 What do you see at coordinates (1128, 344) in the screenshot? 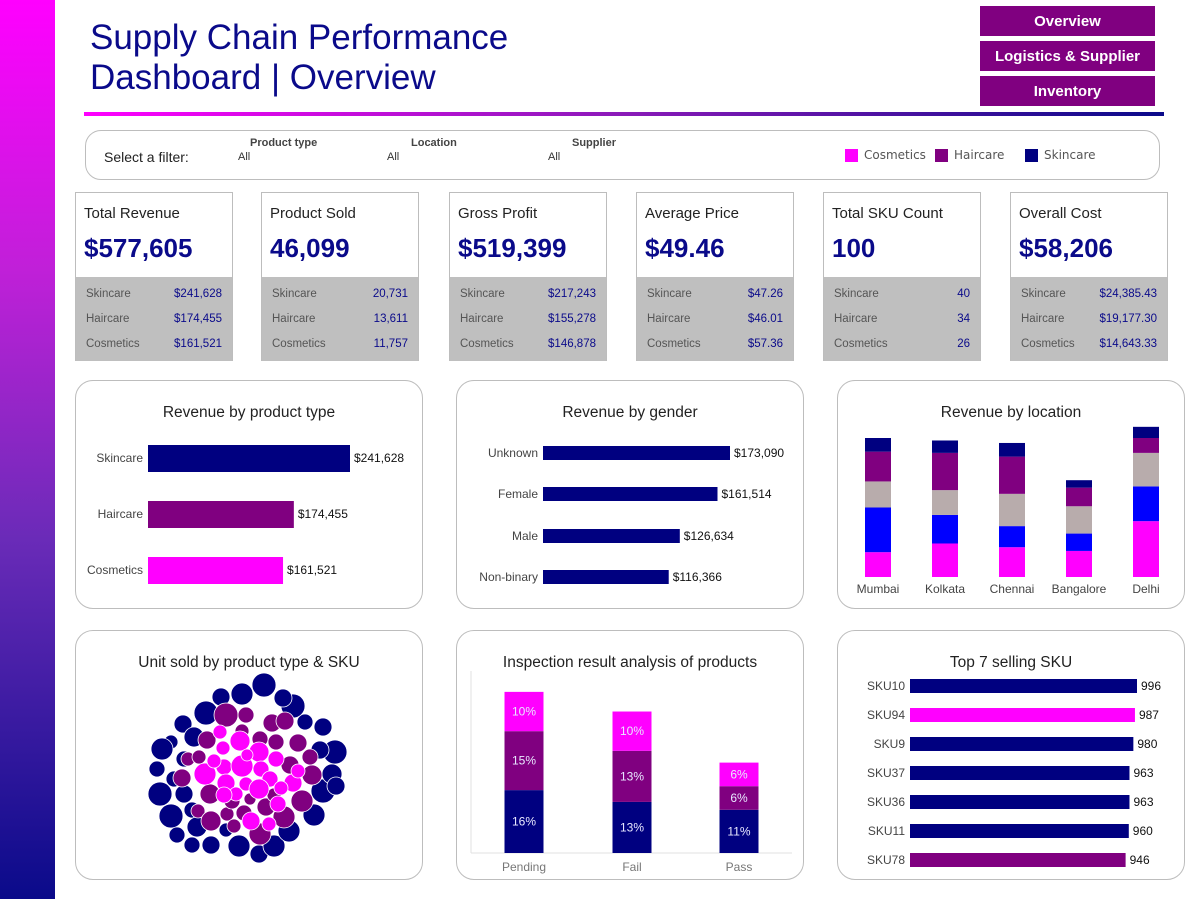
I see `kpi-row-value: $14,643.33` at bounding box center [1128, 344].